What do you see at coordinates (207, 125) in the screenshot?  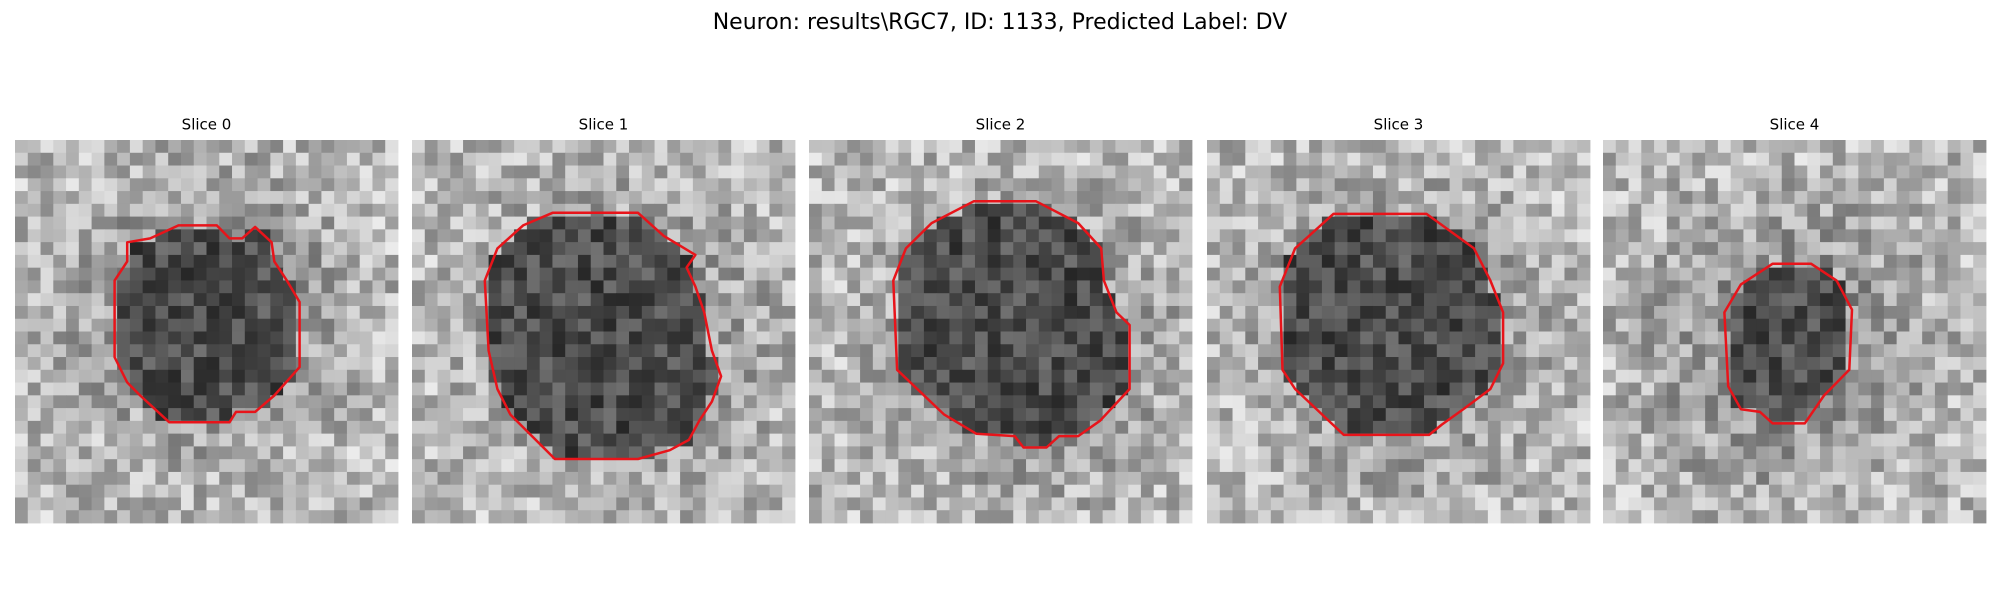 I see `slice-title: Slice 0` at bounding box center [207, 125].